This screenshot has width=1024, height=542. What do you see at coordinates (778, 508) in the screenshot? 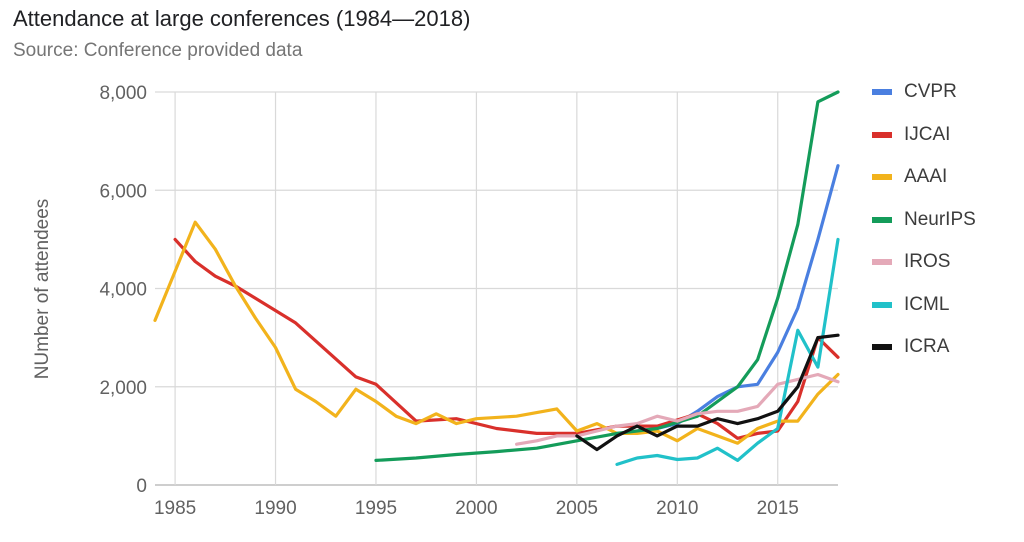
I see `x-tick-label: 2015` at bounding box center [778, 508].